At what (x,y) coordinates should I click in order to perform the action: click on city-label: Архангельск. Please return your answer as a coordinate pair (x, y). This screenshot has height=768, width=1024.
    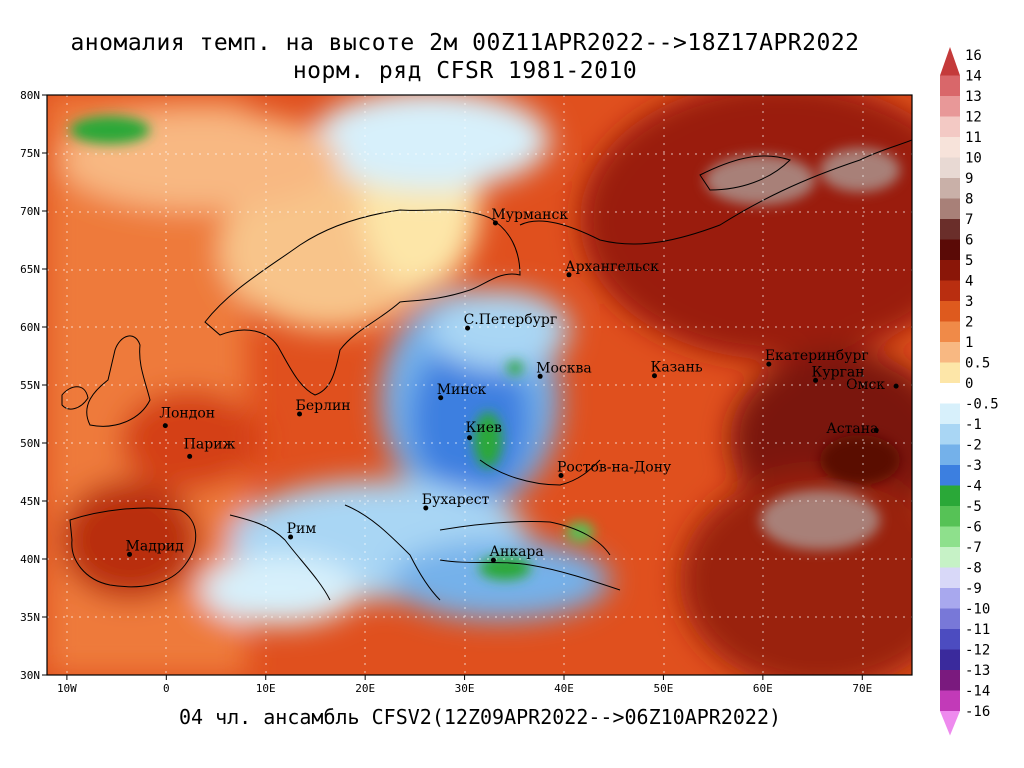
    Looking at the image, I should click on (612, 267).